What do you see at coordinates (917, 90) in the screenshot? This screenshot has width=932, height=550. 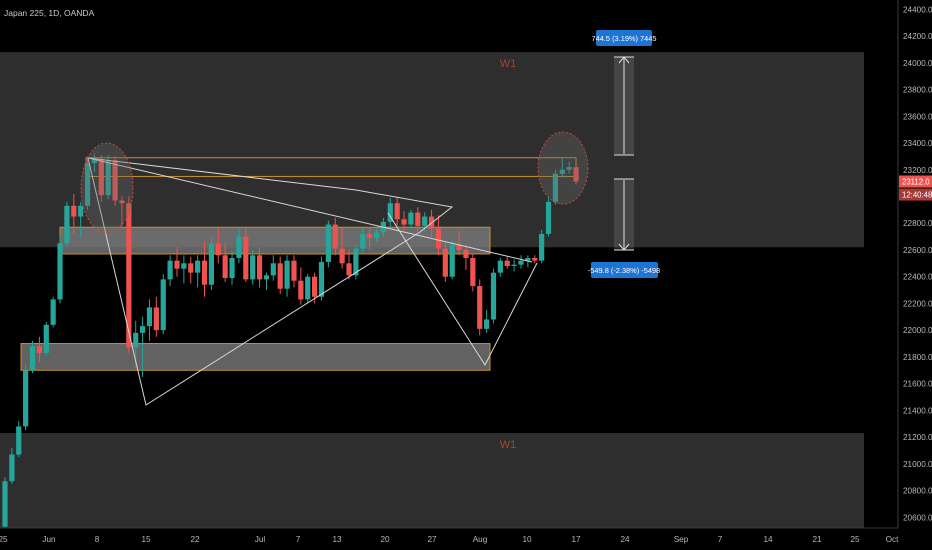 I see `y-tick-label: 23800.0` at bounding box center [917, 90].